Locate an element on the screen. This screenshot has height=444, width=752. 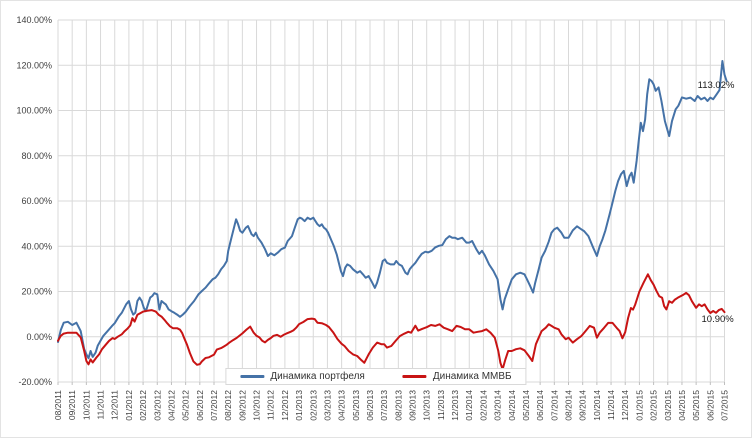
x-tick-label: 10/2012 is located at coordinates (257, 405).